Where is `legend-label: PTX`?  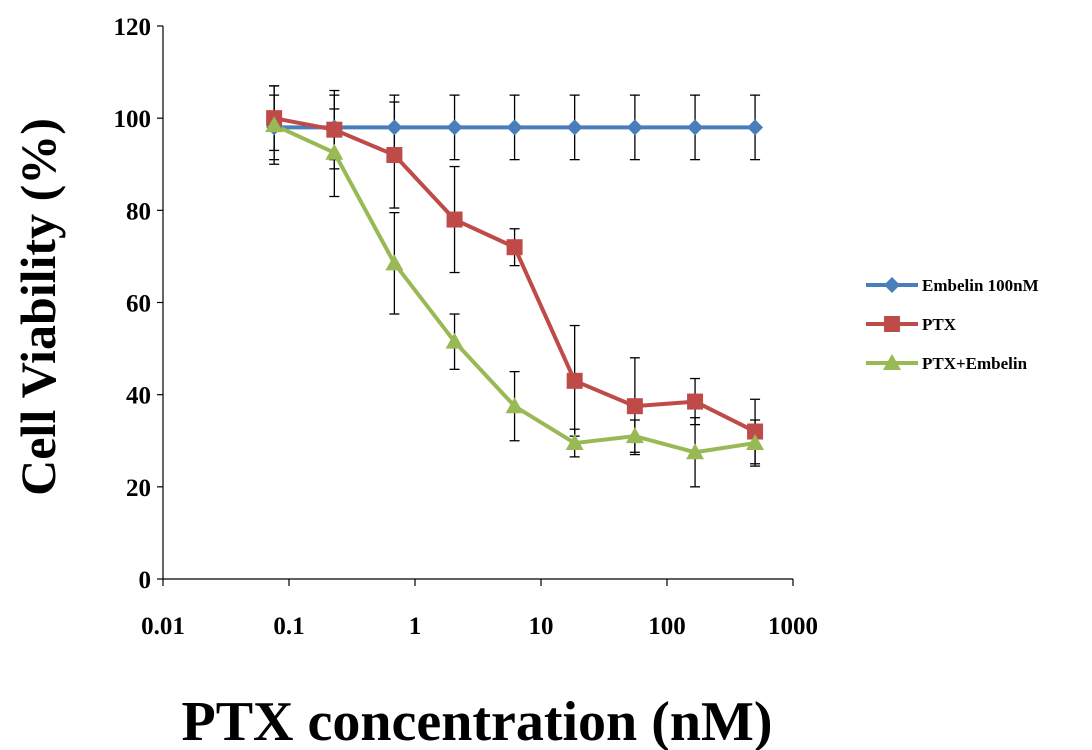 legend-label: PTX is located at coordinates (939, 324).